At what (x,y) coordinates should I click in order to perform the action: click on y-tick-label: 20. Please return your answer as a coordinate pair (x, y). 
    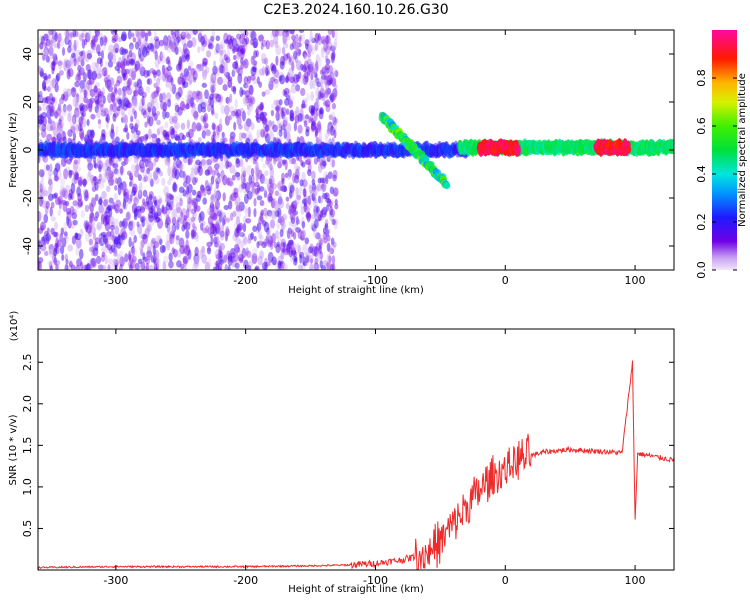
    Looking at the image, I should click on (27, 102).